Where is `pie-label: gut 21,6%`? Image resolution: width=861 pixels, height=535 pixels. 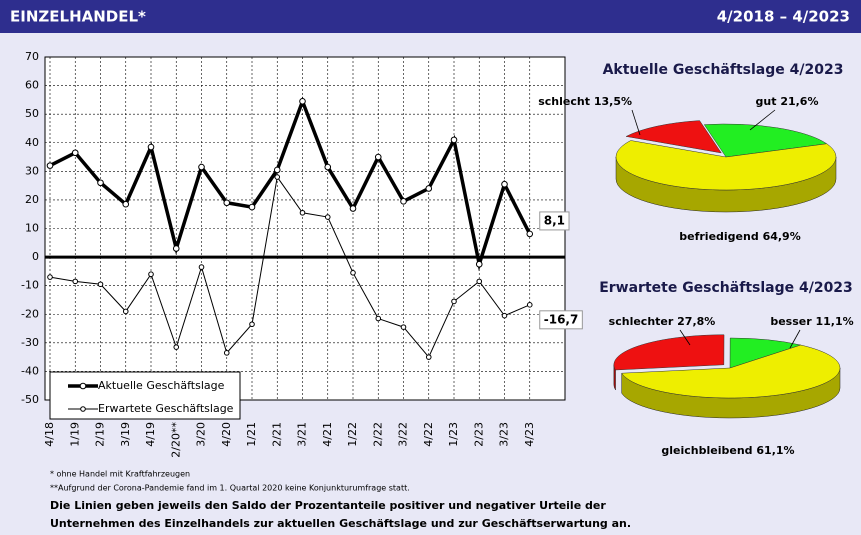 pie-label: gut 21,6% is located at coordinates (787, 101).